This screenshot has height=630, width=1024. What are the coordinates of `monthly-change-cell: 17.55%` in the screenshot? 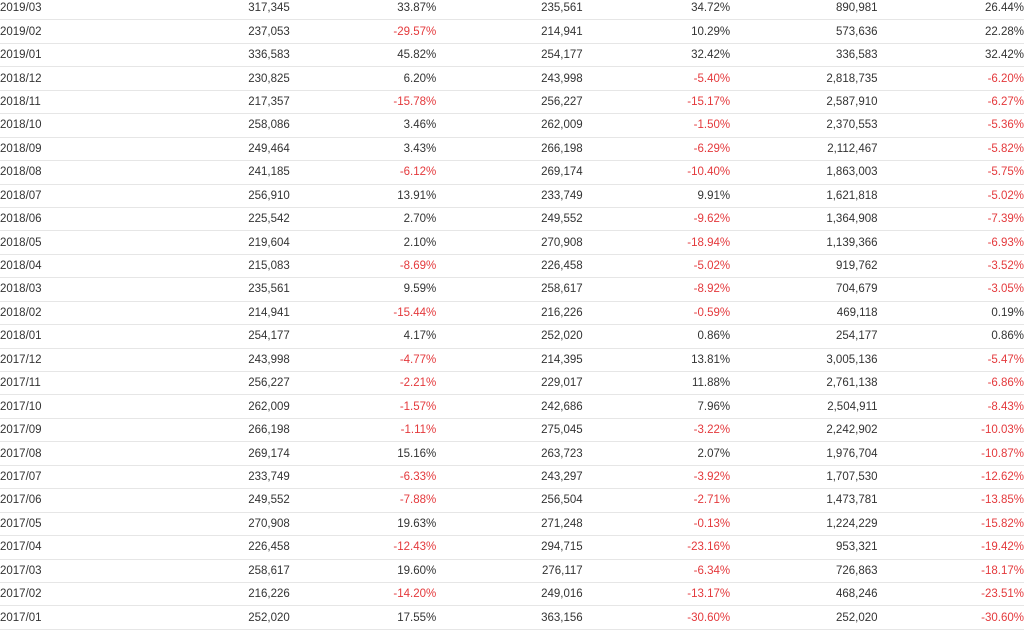 It's located at (363, 617).